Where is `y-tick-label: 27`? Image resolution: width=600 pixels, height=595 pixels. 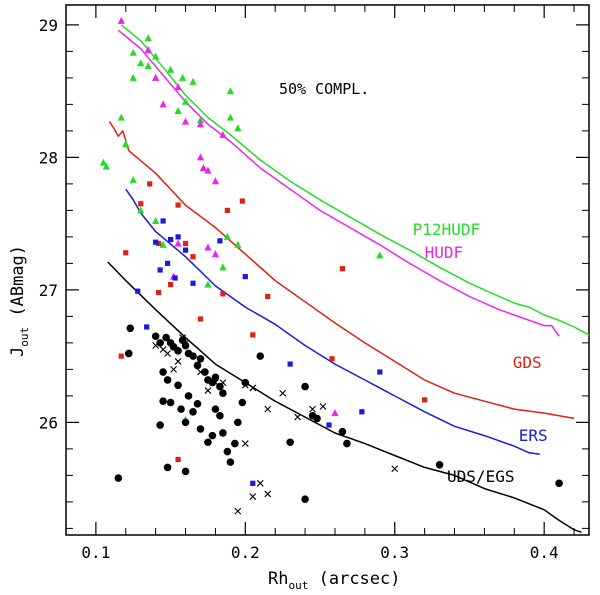 y-tick-label: 27 is located at coordinates (48, 290).